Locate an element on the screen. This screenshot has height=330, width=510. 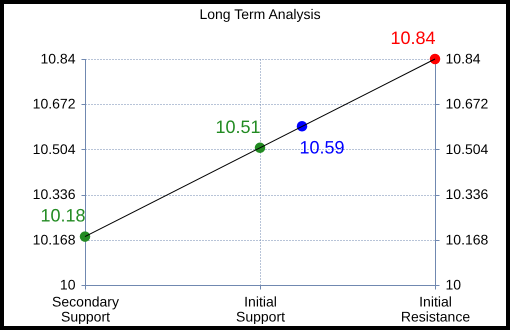
y2-tick-label: 10.504 is located at coordinates (467, 148).